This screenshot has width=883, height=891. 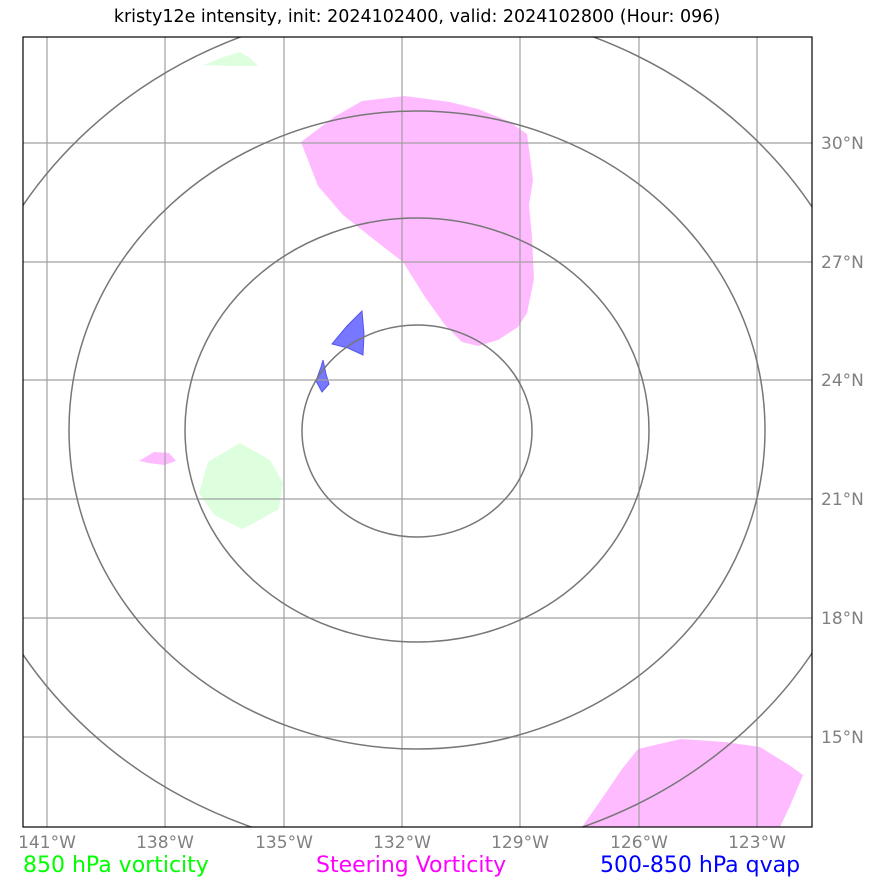 I want to click on legend-850-vorticity: 850 hPa vorticity, so click(x=116, y=865).